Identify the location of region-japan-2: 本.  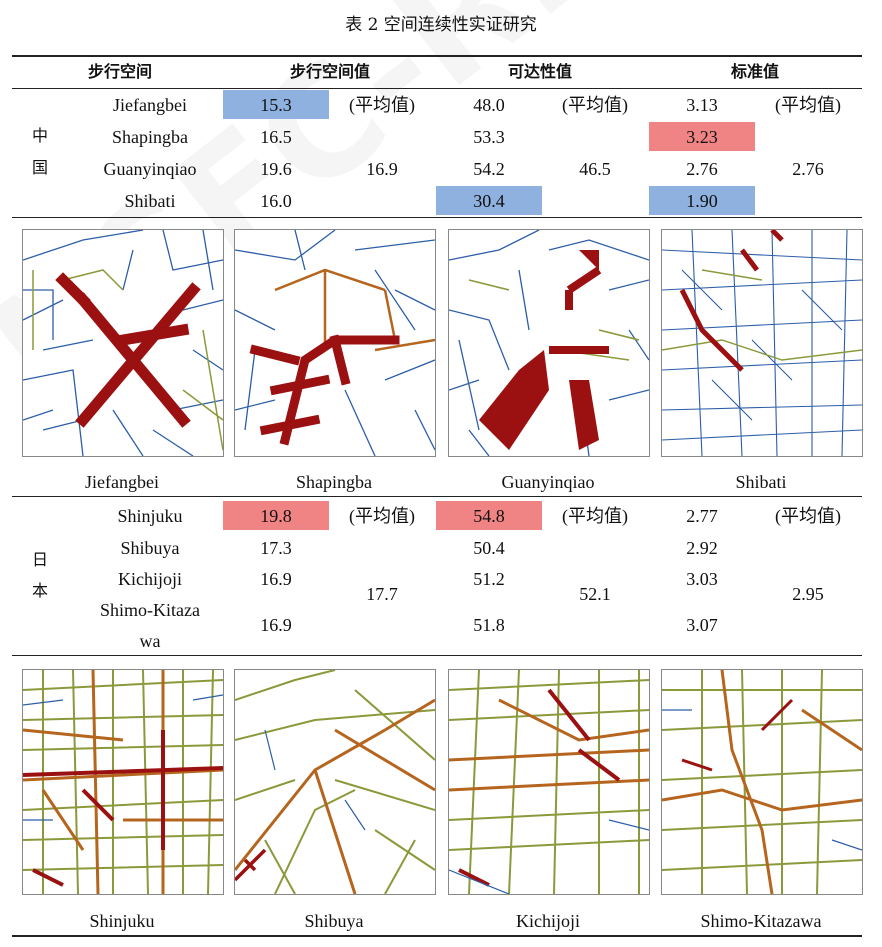
(39, 590).